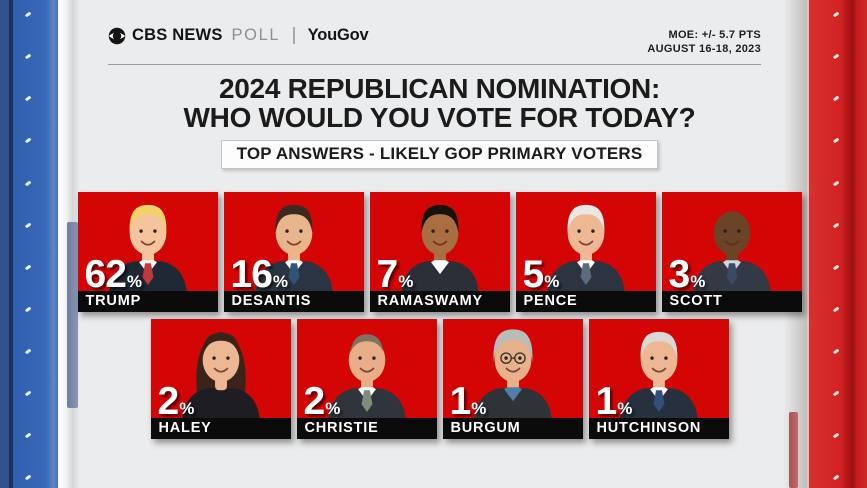 The image size is (867, 488). Describe the element at coordinates (220, 428) in the screenshot. I see `candidate-name: HALEY` at that location.